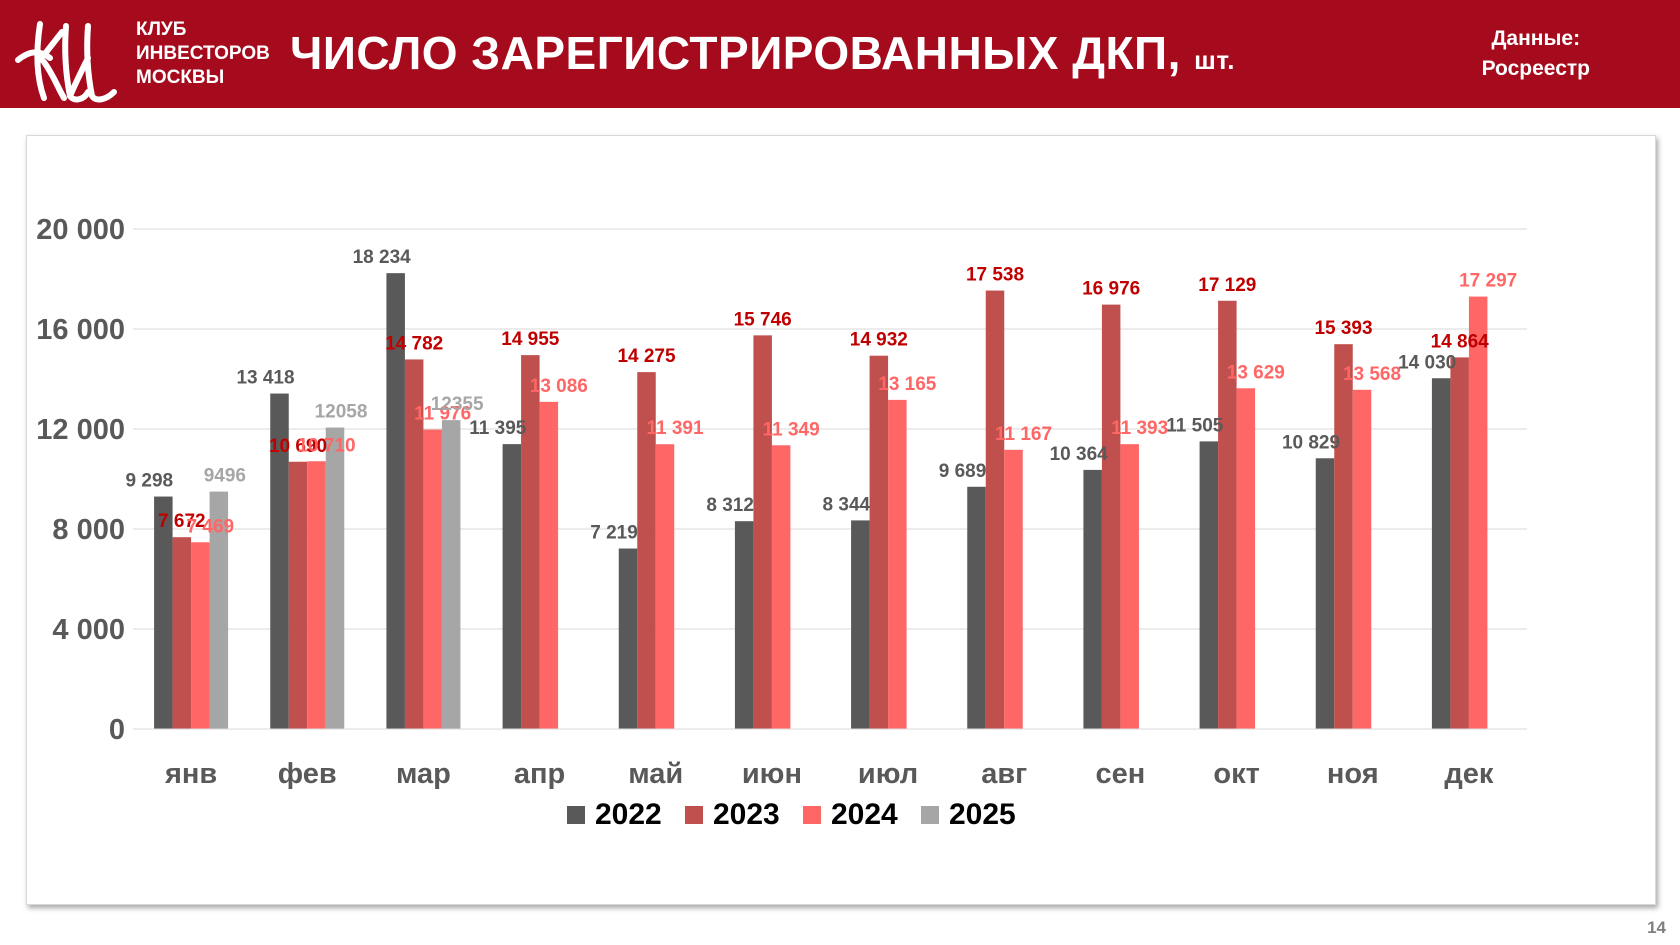 The image size is (1680, 945). Describe the element at coordinates (1656, 927) in the screenshot. I see `page-number: 14` at that location.